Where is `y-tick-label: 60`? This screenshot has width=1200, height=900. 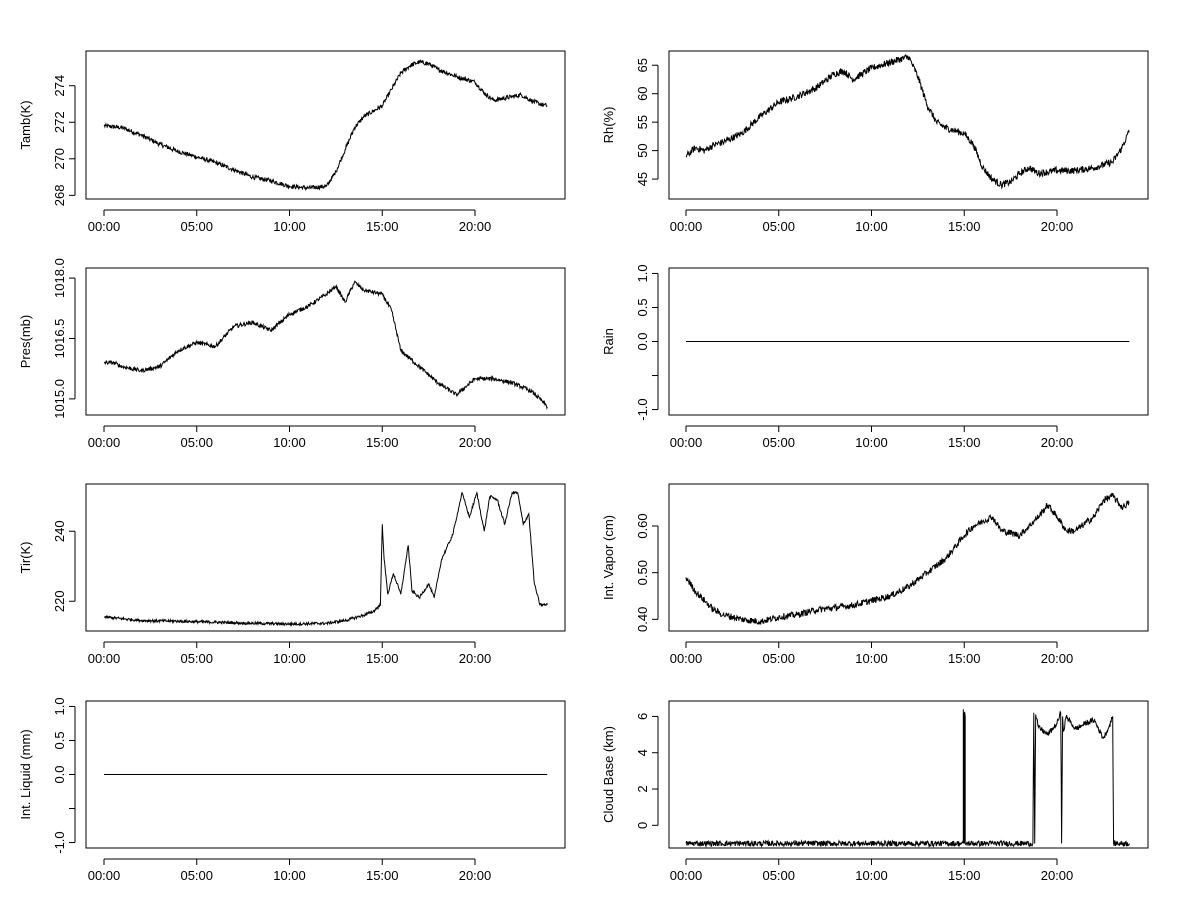 y-tick-label: 60 is located at coordinates (642, 93).